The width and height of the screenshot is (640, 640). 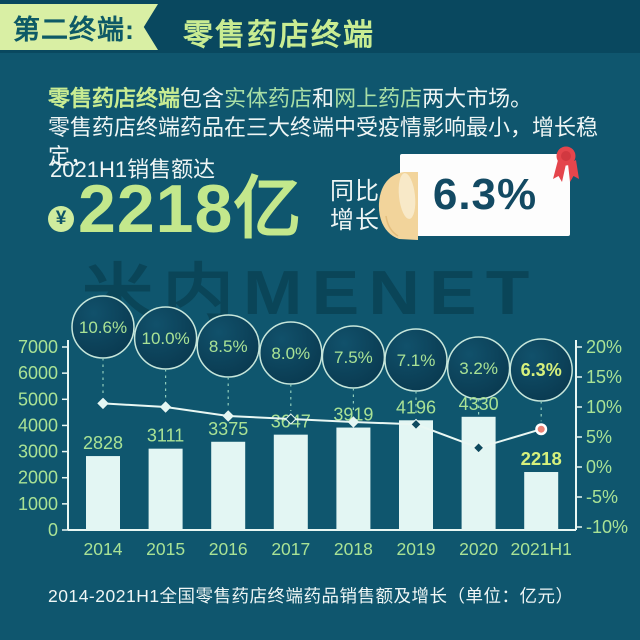 I want to click on bar-label-2021H1: 2218, so click(x=541, y=458).